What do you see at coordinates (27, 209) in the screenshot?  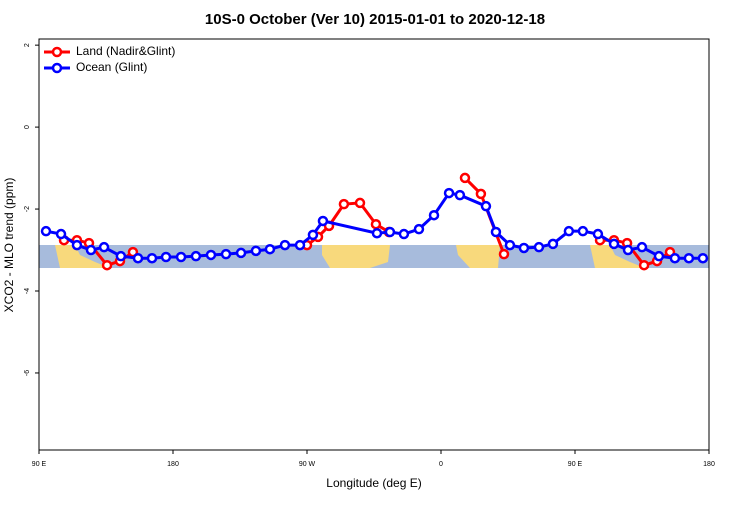 I see `y-tick-label: -2` at bounding box center [27, 209].